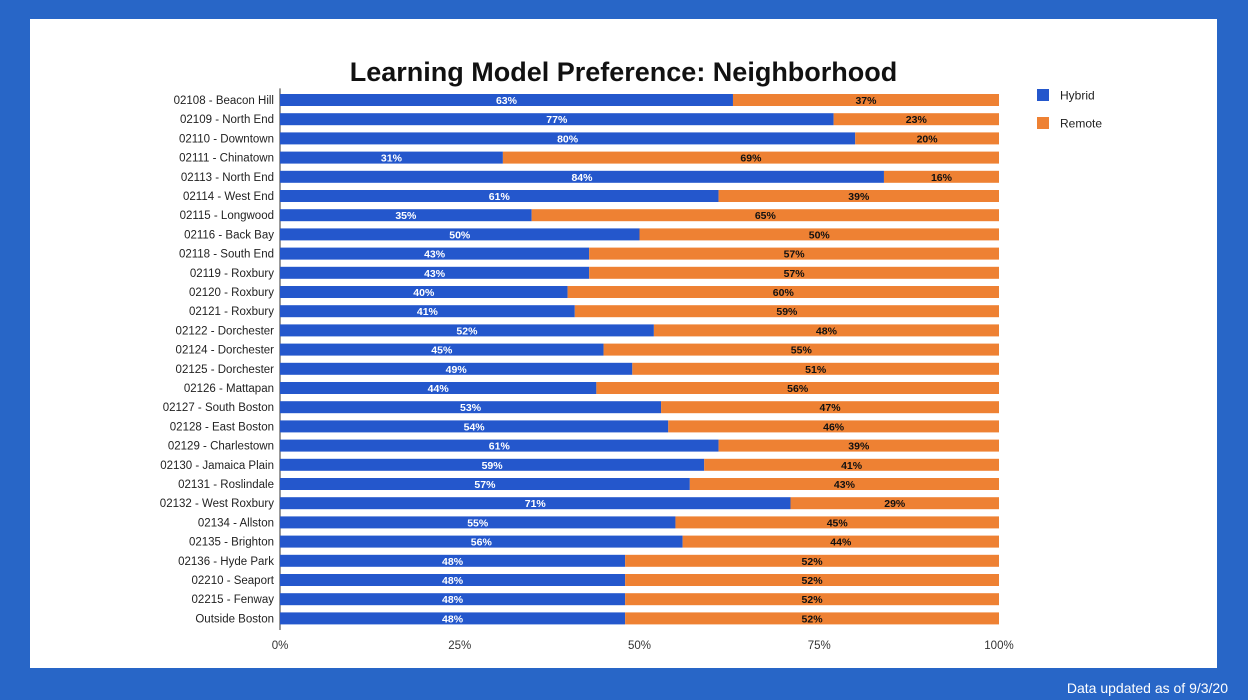 The width and height of the screenshot is (1248, 700). Describe the element at coordinates (280, 646) in the screenshot. I see `x-tick-label: 0%` at that location.